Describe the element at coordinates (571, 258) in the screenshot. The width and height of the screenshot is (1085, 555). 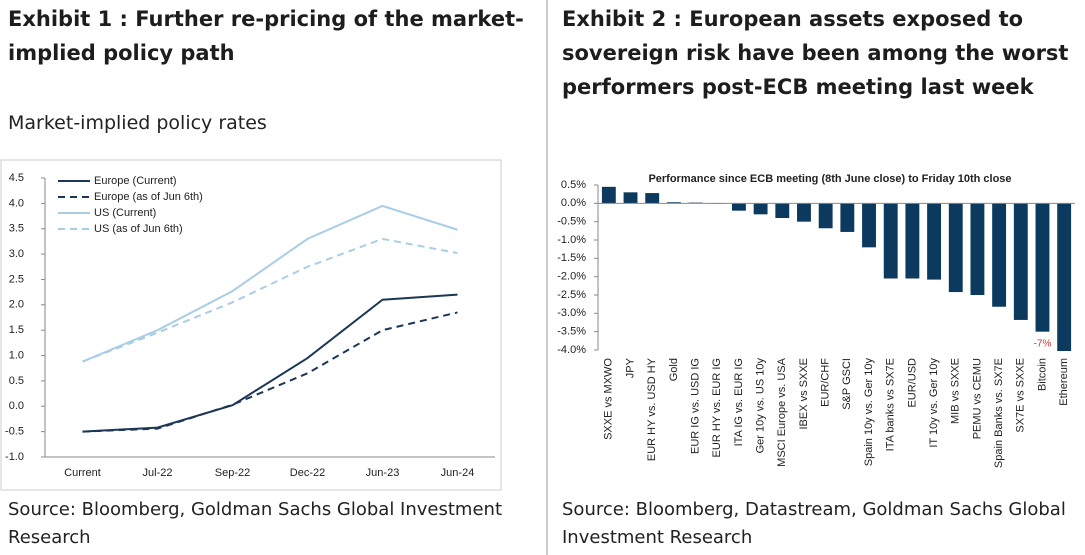
I see `y-tick-label: -1.5%` at that location.